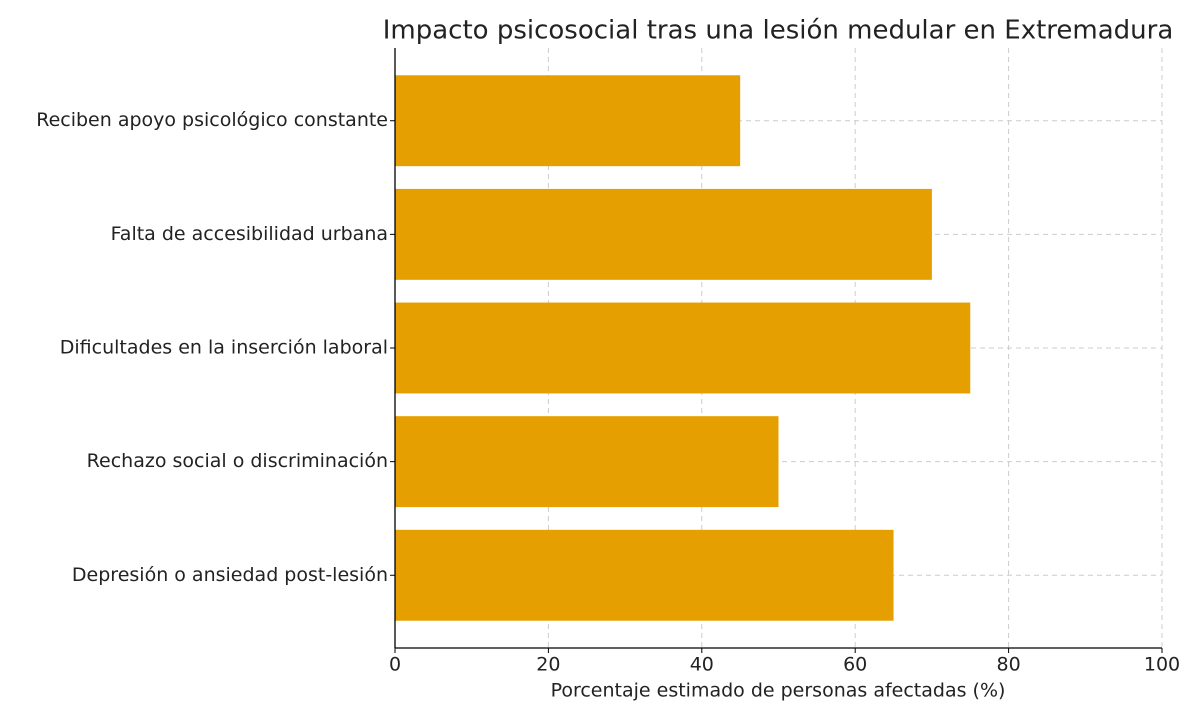 The width and height of the screenshot is (1200, 720). I want to click on x-tick-label: 0, so click(395, 665).